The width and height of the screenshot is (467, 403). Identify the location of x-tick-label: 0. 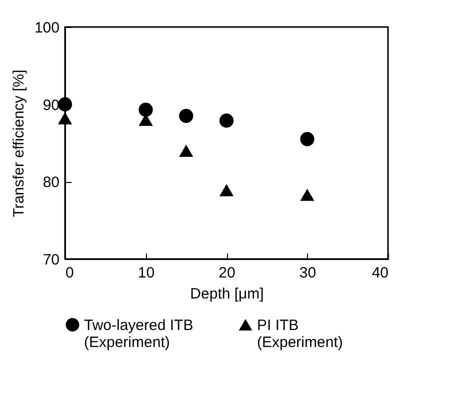
(70, 273).